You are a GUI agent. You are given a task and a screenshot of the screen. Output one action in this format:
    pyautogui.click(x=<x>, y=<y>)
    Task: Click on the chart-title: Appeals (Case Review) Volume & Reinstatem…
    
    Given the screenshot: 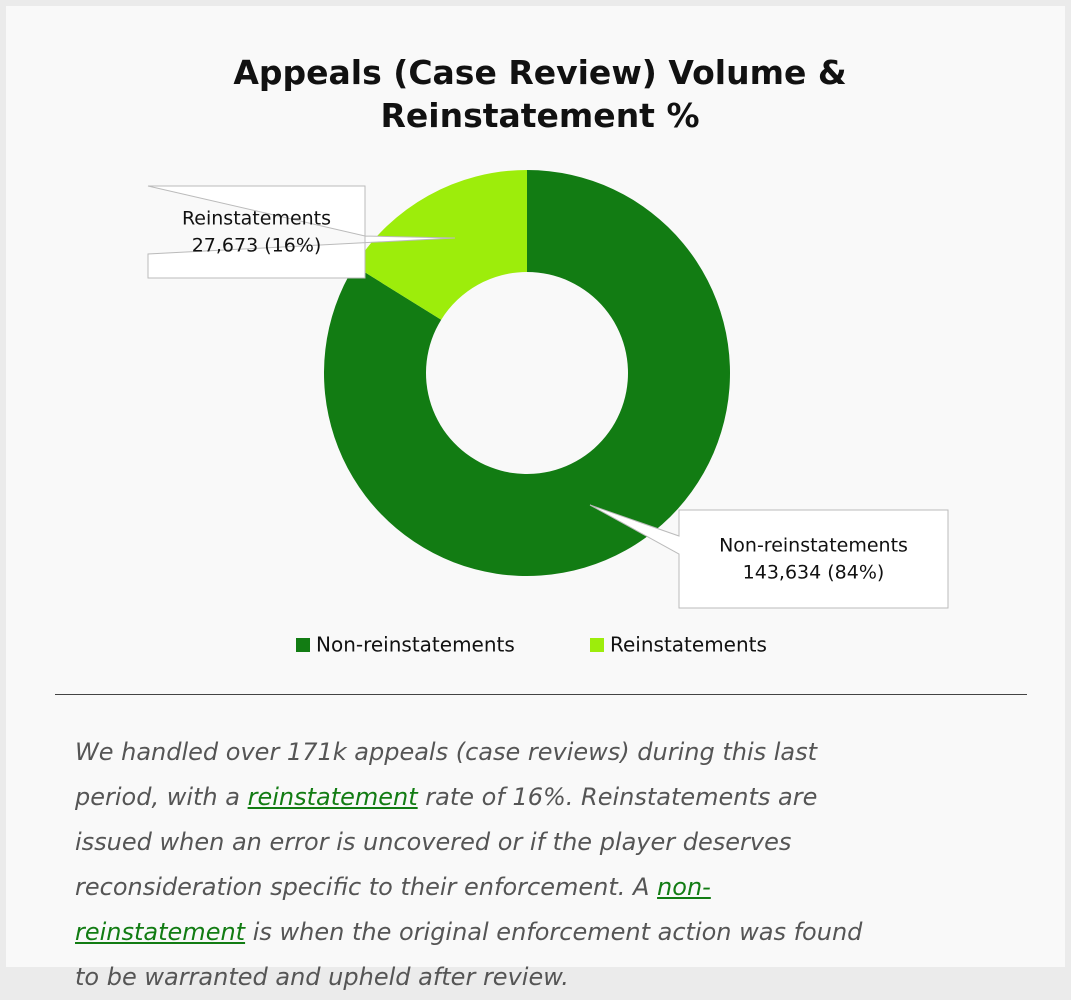 What is the action you would take?
    pyautogui.click(x=539, y=94)
    